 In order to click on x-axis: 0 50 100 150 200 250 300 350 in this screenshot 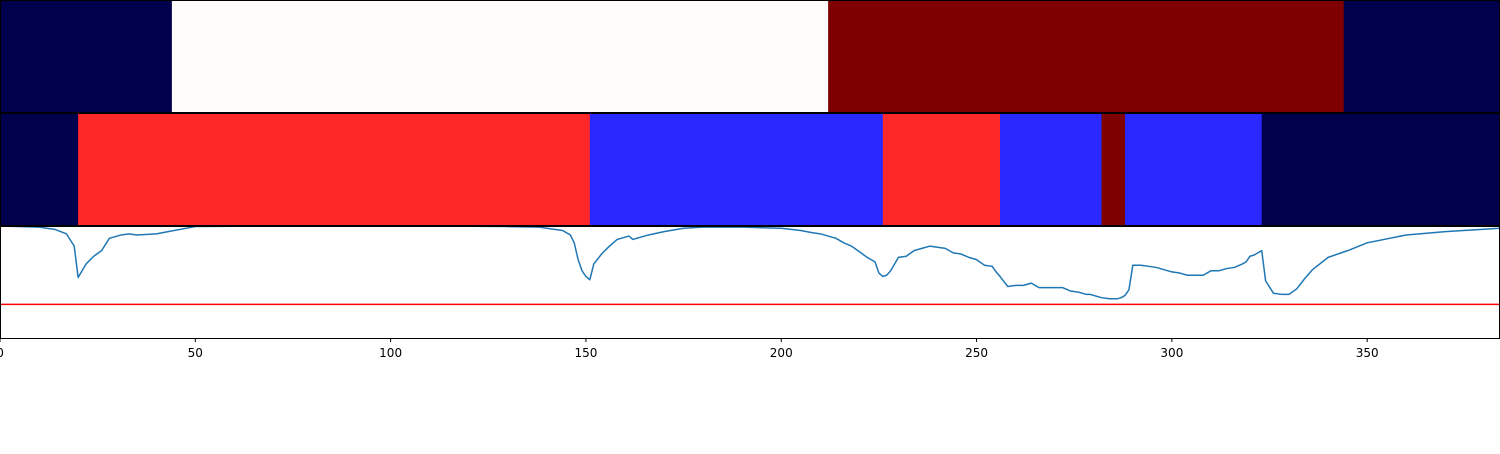, I will do `click(689, 349)`.